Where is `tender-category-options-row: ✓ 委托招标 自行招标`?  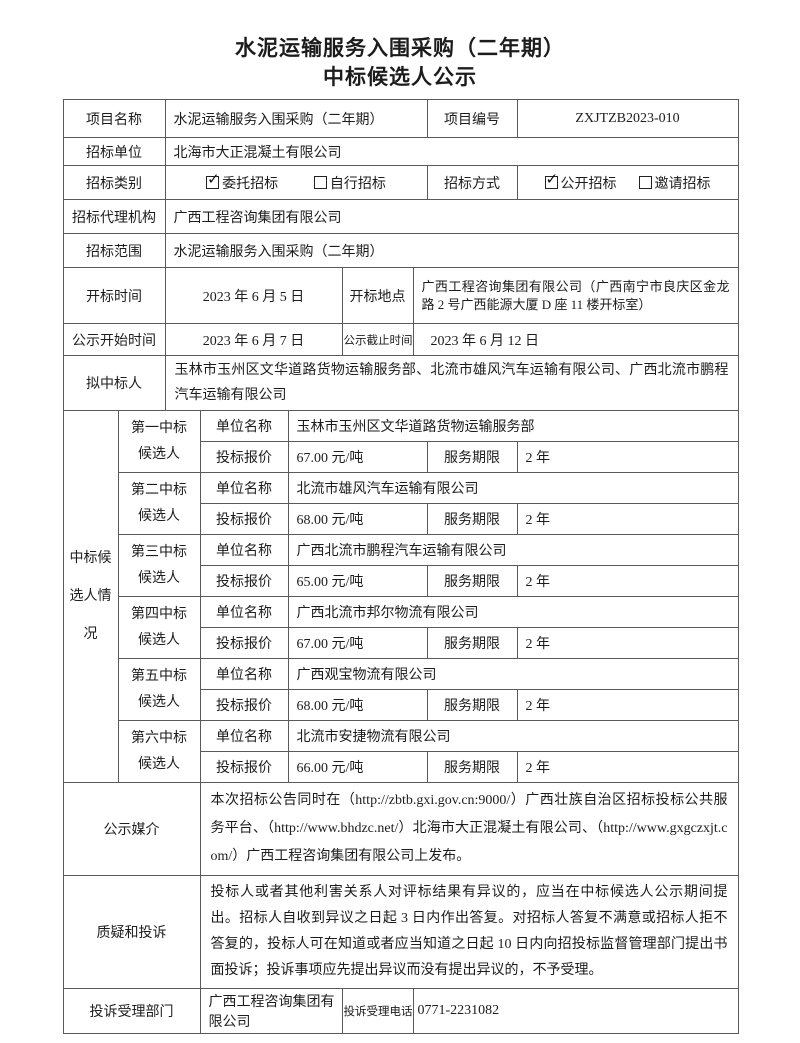
tender-category-options-row: ✓ 委托招标 自行招标 is located at coordinates (296, 181).